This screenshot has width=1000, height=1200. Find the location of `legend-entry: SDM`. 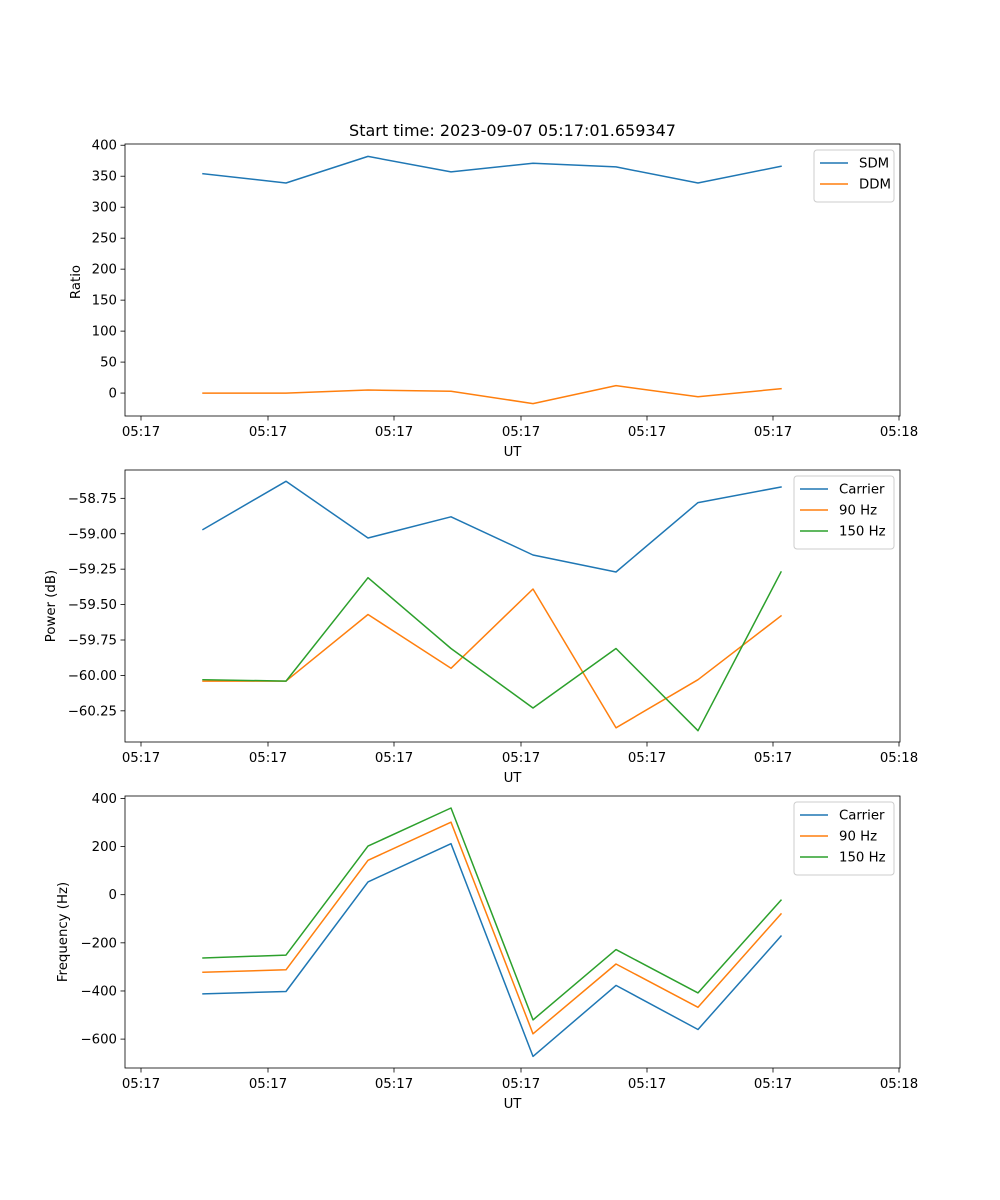

legend-entry: SDM is located at coordinates (874, 164).